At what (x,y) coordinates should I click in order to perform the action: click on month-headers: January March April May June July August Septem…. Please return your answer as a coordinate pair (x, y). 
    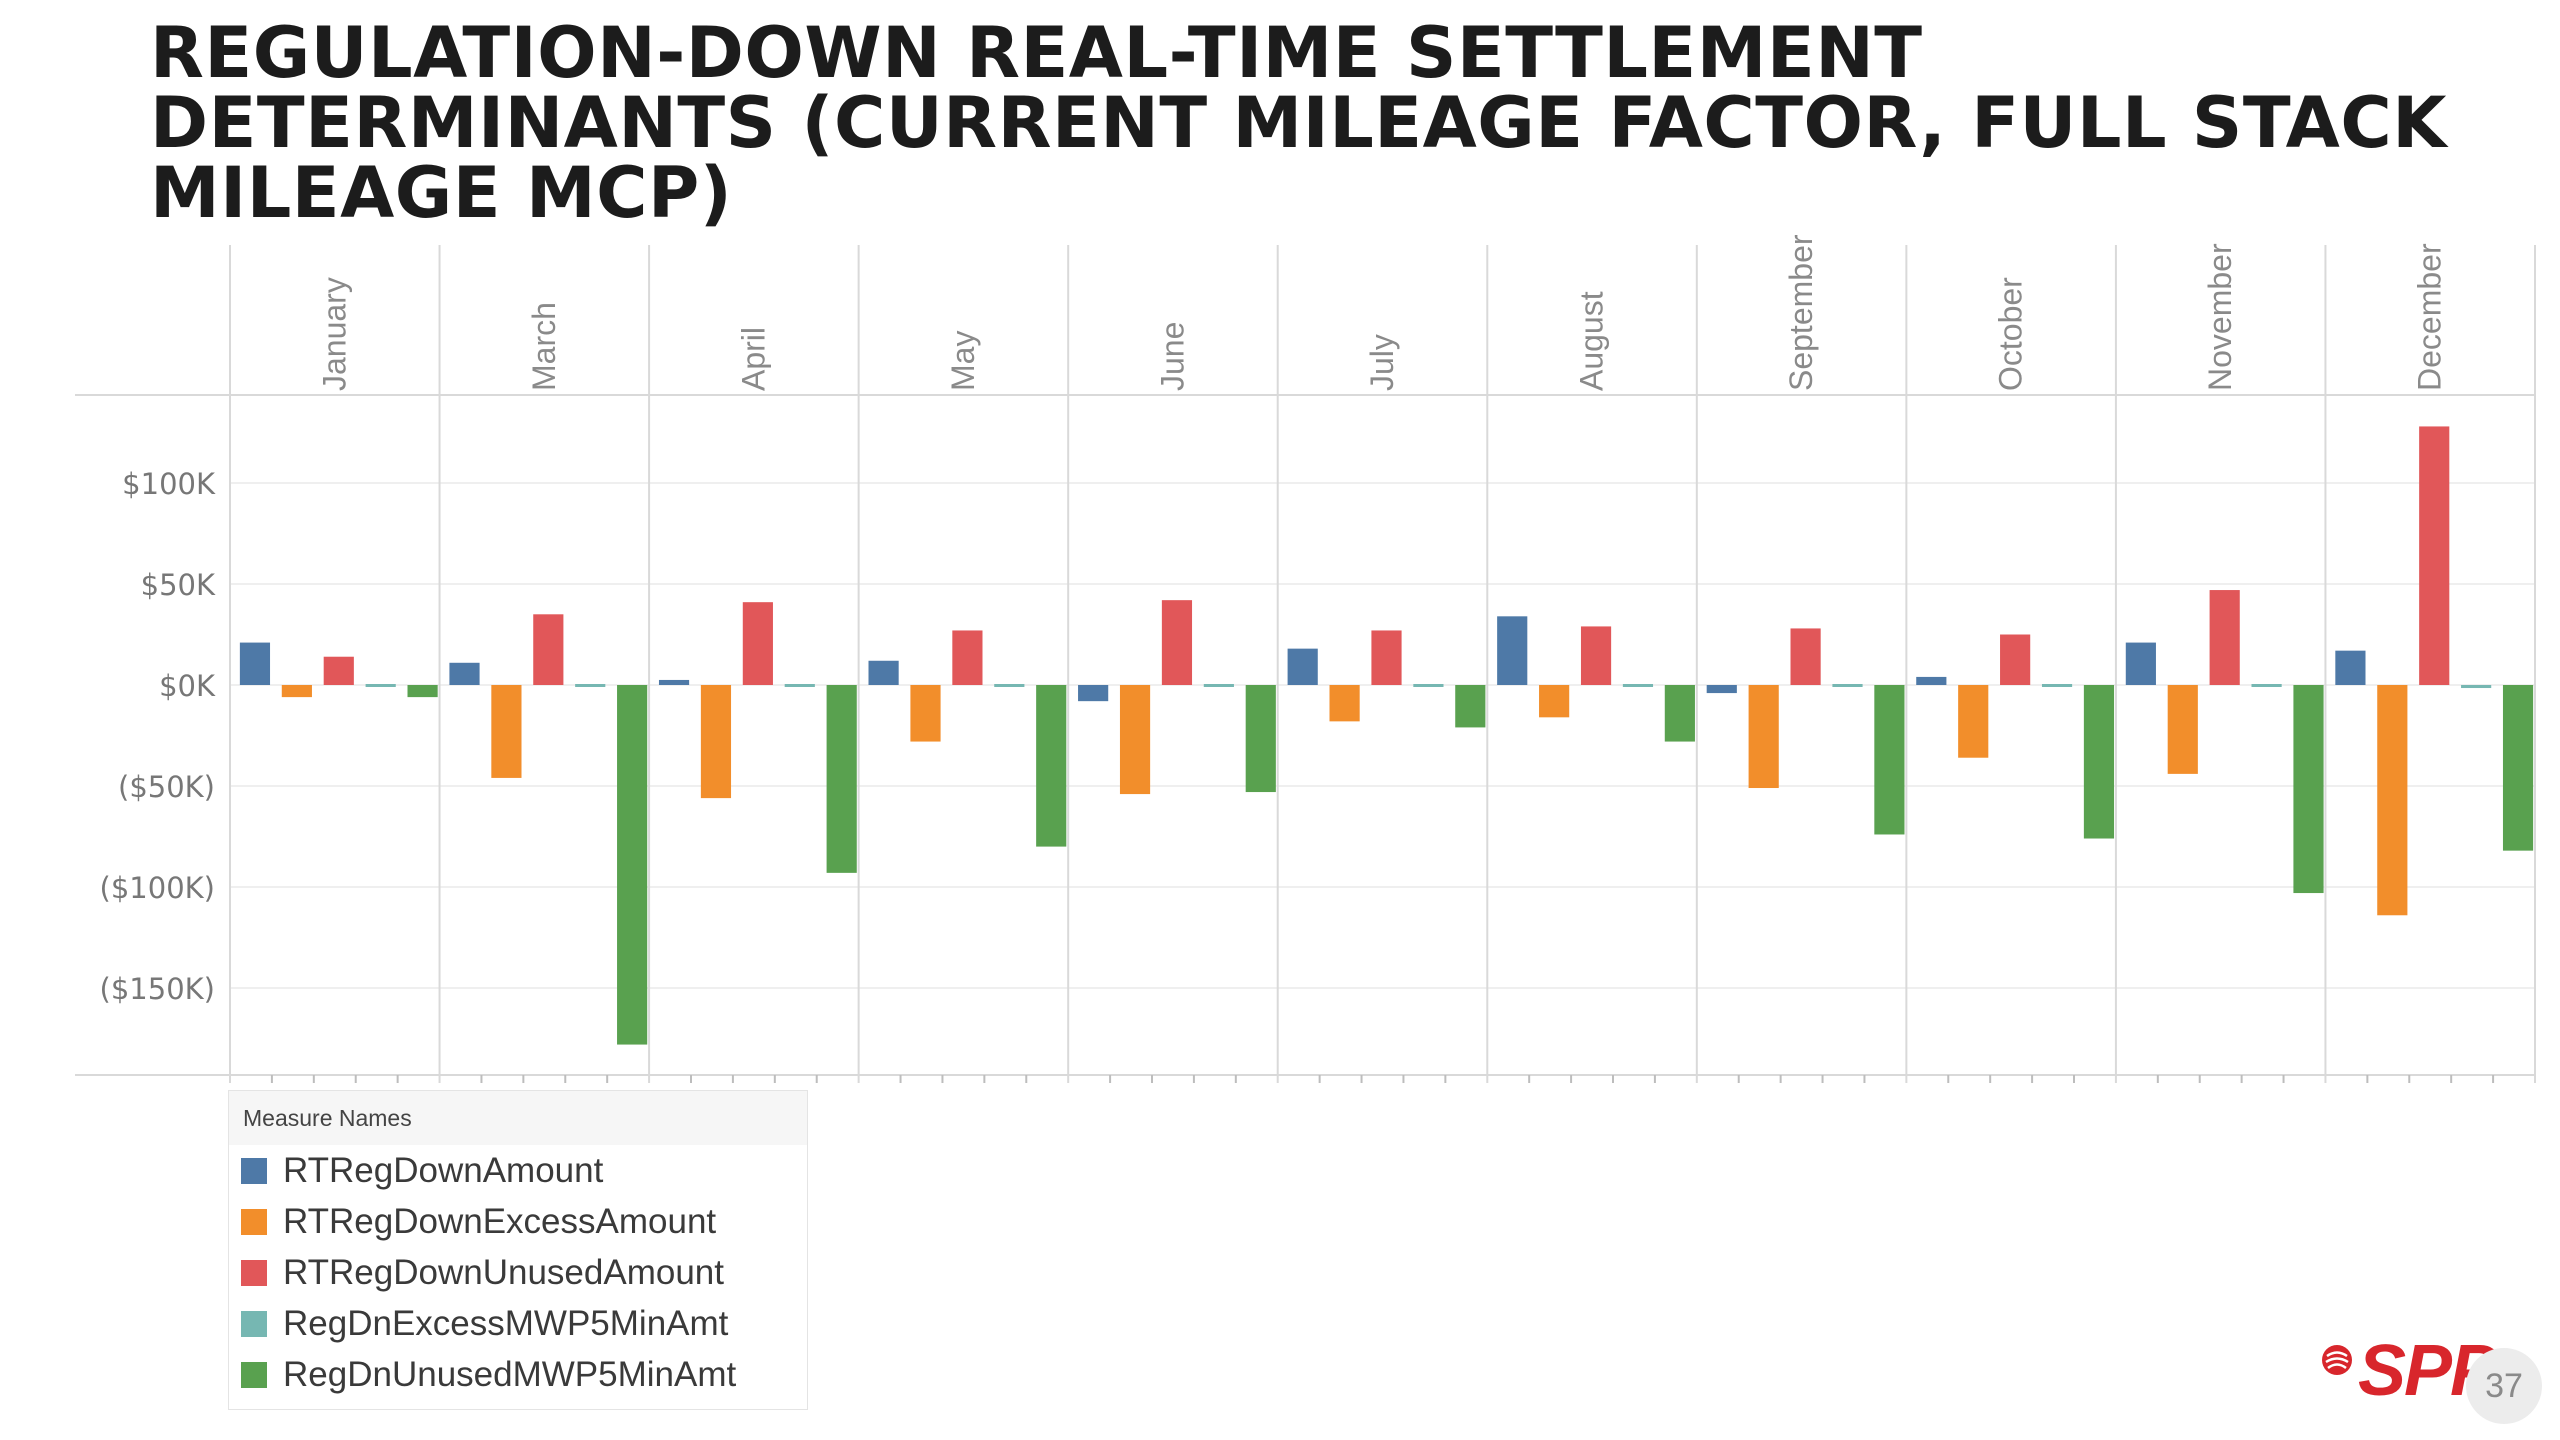
    Looking at the image, I should click on (1381, 312).